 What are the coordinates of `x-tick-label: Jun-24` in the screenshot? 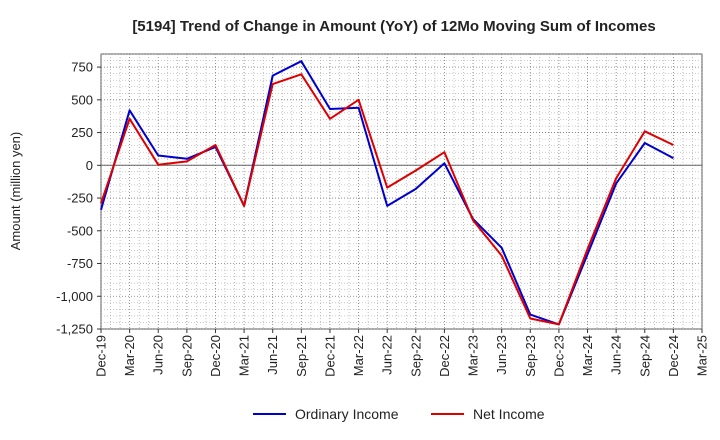 It's located at (616, 355).